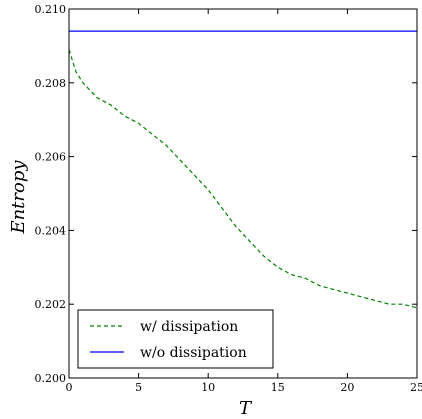  Describe the element at coordinates (51, 304) in the screenshot. I see `y-tick-label: 0.202` at that location.